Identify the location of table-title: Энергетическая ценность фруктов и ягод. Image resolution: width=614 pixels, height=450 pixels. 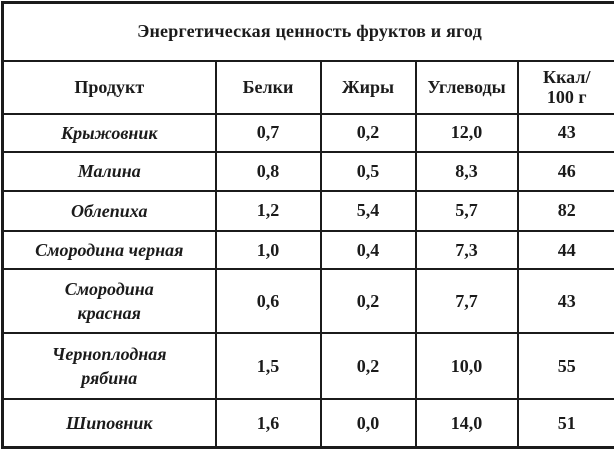
(307, 31).